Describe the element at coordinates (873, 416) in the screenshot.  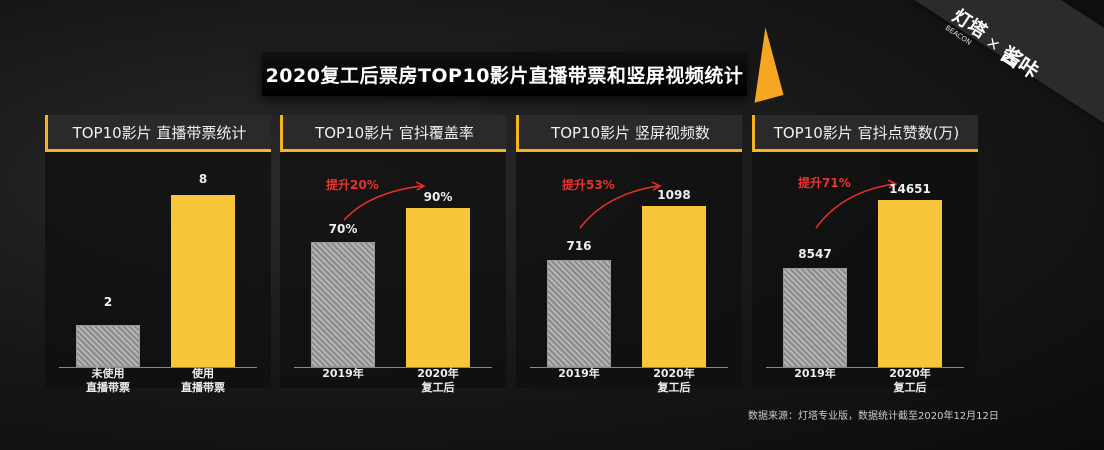
I see `data-source-note: 数据来源：灯塔专业版，数据统计截至2020年12月12日` at that location.